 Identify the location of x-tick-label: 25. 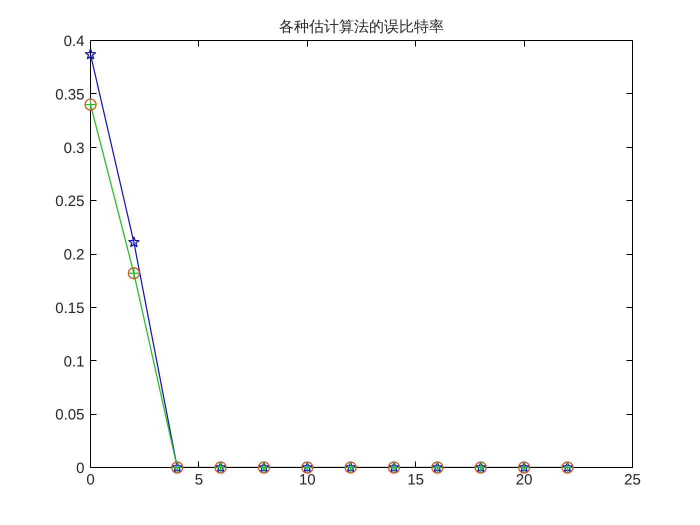
(632, 480).